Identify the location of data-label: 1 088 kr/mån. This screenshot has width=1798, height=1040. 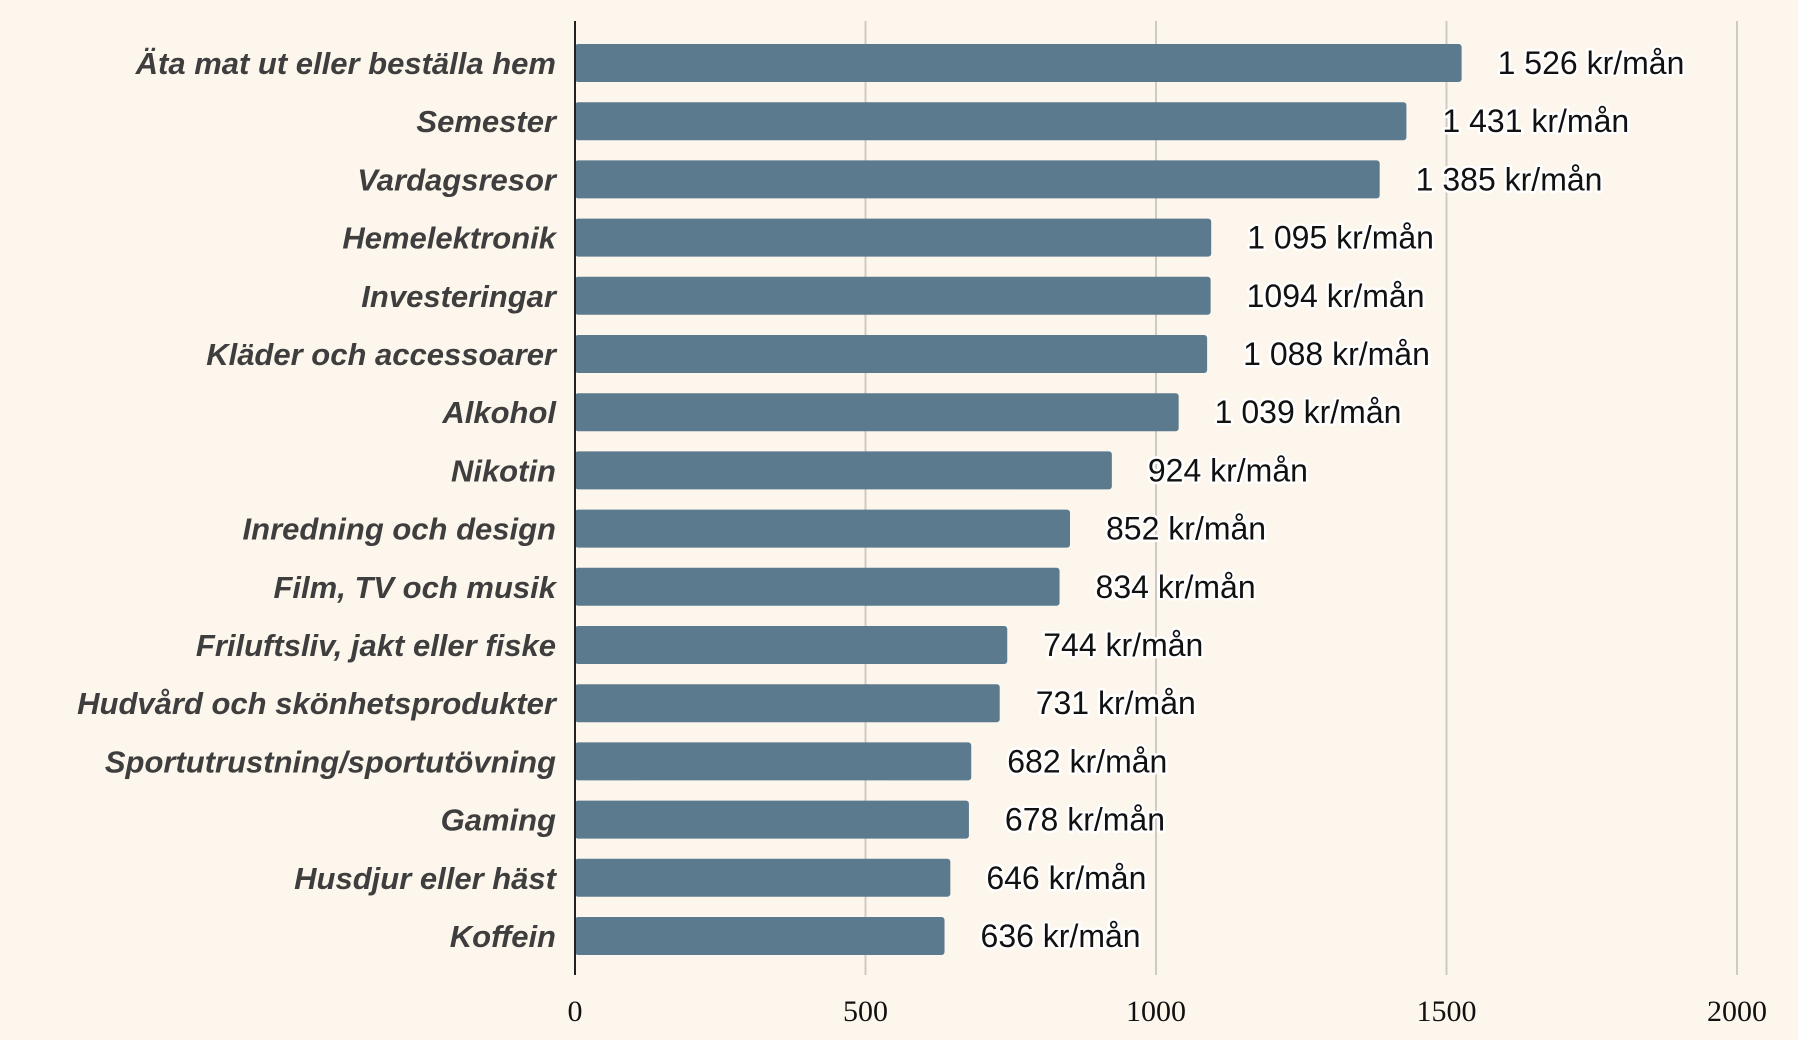
(1336, 354).